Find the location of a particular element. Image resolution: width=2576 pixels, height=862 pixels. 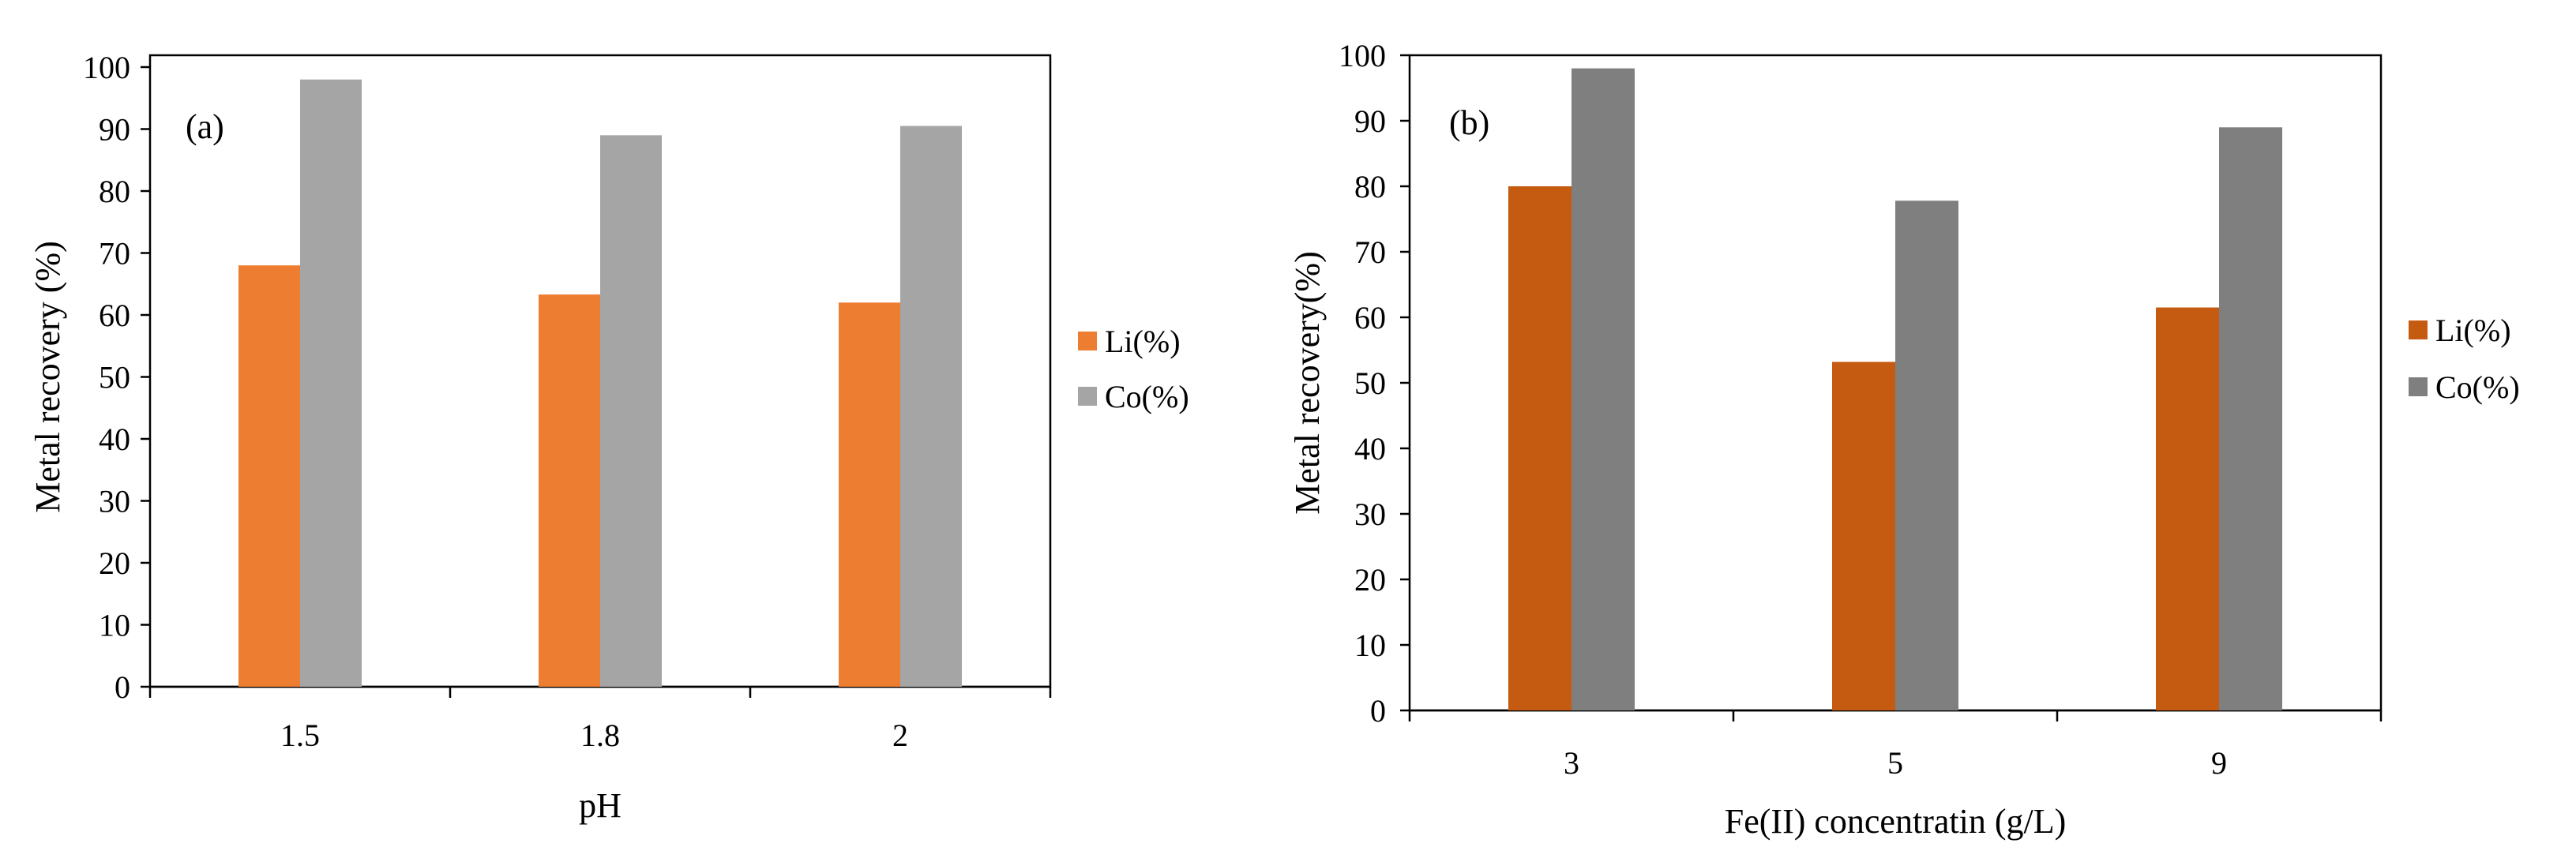

chart-a-ytick-label: 0 is located at coordinates (122, 687).